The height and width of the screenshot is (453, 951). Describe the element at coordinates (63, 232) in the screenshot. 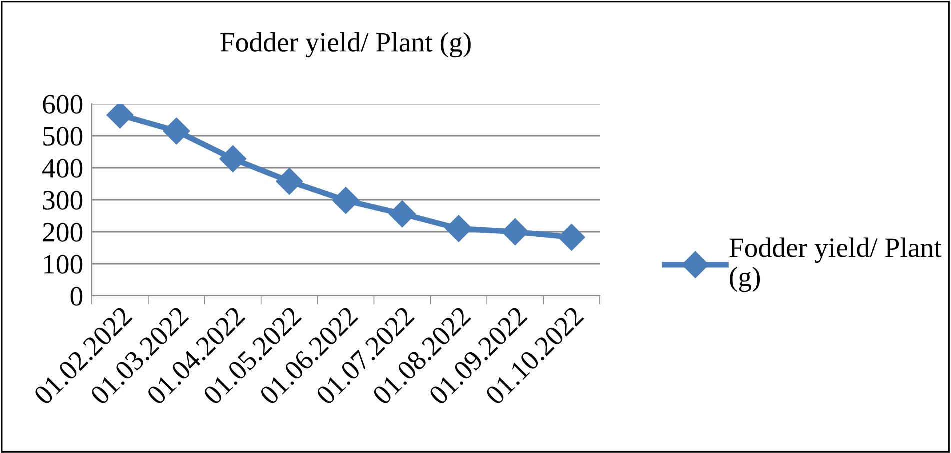

I see `y-tick-label: 200` at that location.